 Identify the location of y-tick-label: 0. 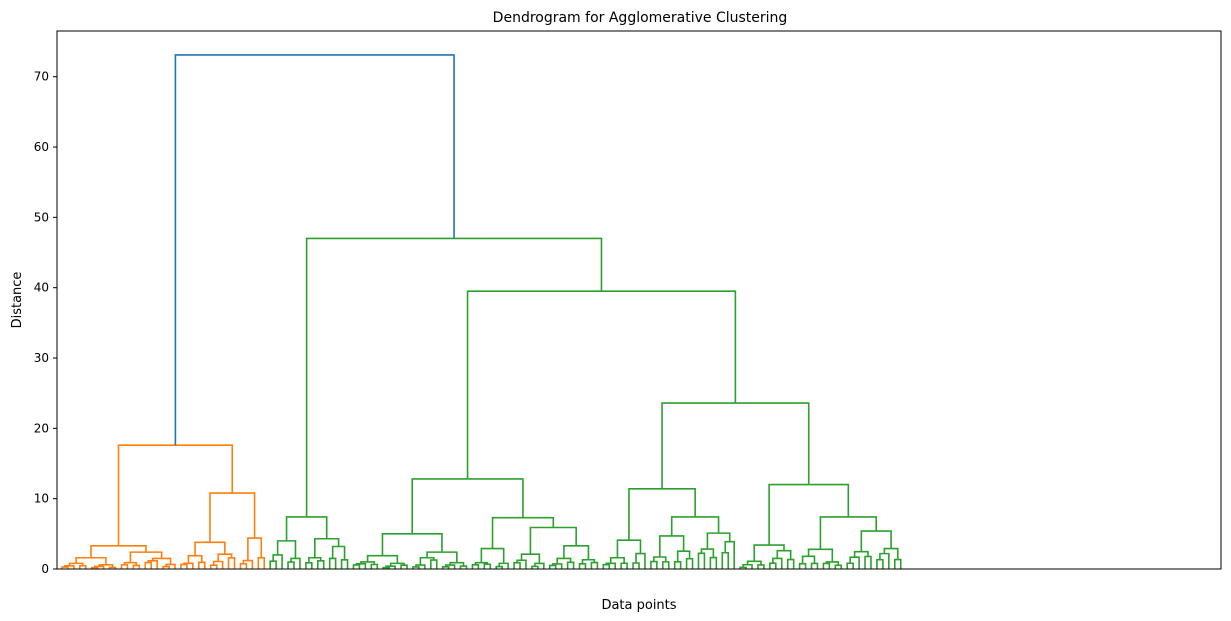
(45, 569).